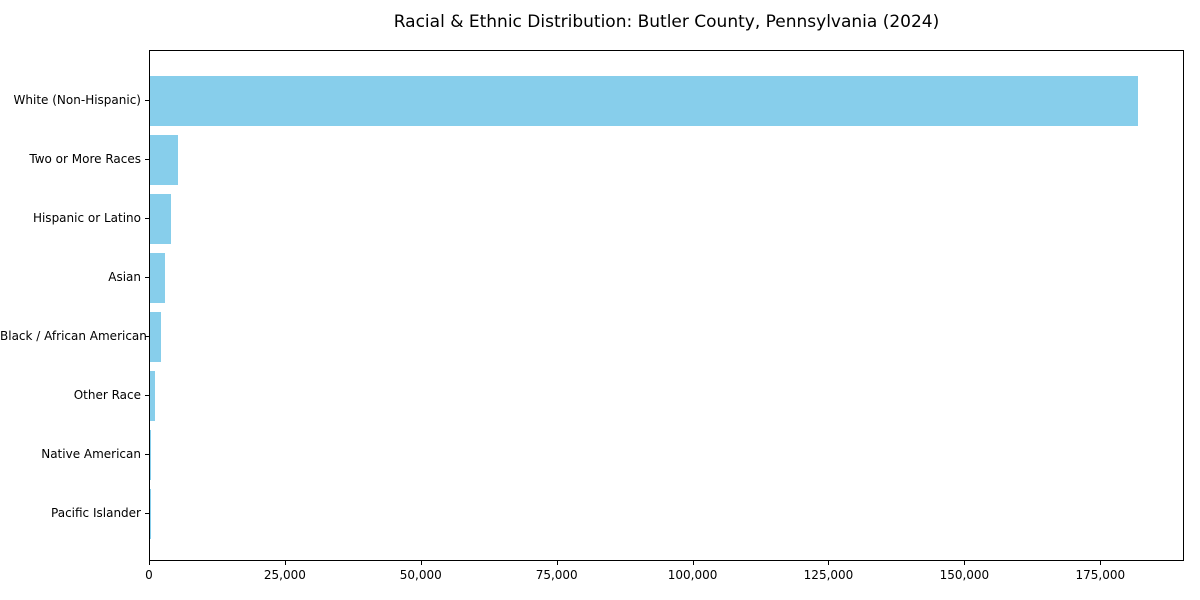 The width and height of the screenshot is (1200, 600). I want to click on y-tick-label: Two or More Races, so click(85, 159).